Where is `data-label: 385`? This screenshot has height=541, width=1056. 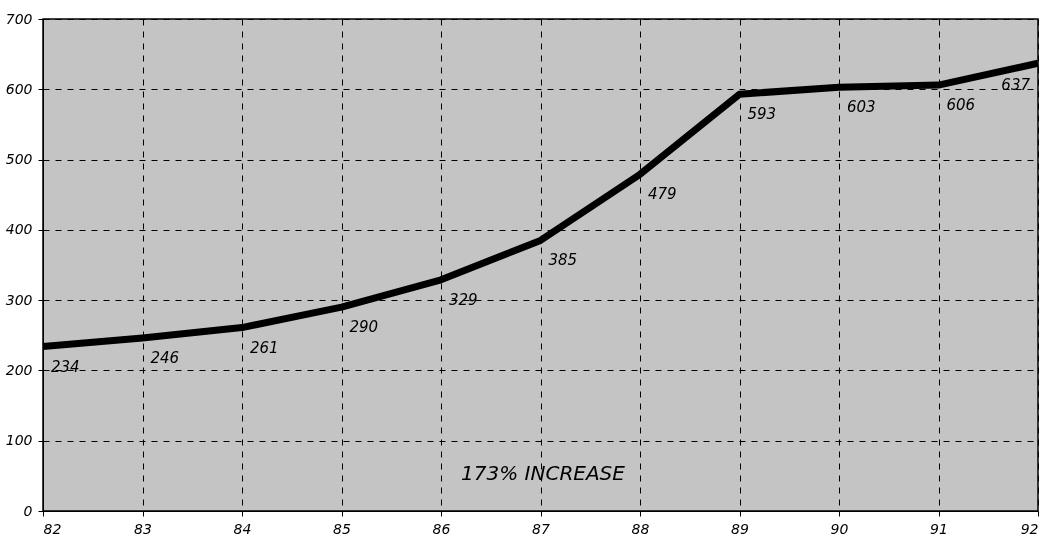
data-label: 385 is located at coordinates (563, 260).